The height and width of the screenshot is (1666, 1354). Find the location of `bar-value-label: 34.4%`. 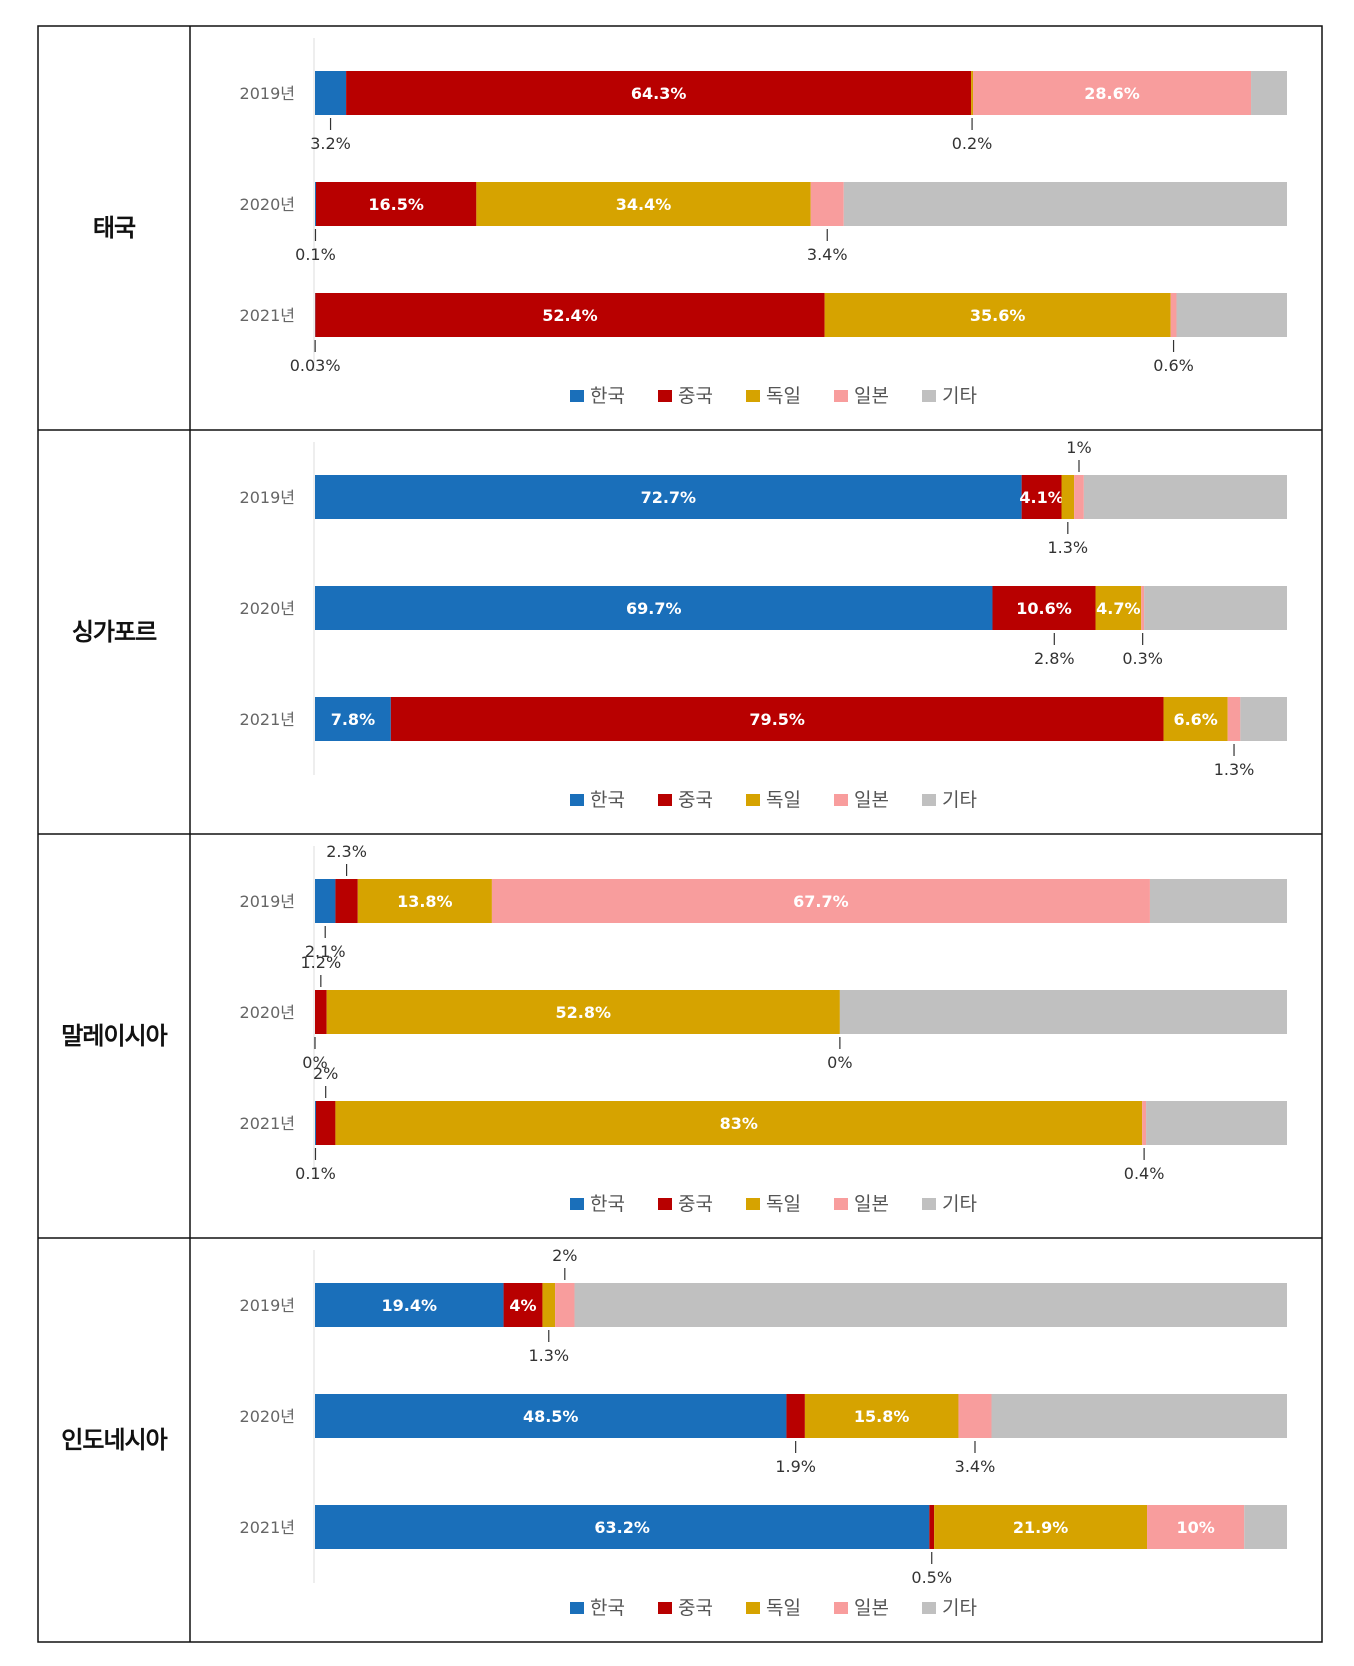

bar-value-label: 34.4% is located at coordinates (644, 204).